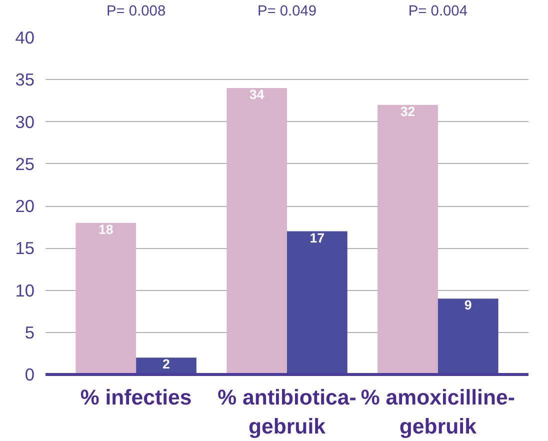  Describe the element at coordinates (106, 229) in the screenshot. I see `data-label: 18` at that location.